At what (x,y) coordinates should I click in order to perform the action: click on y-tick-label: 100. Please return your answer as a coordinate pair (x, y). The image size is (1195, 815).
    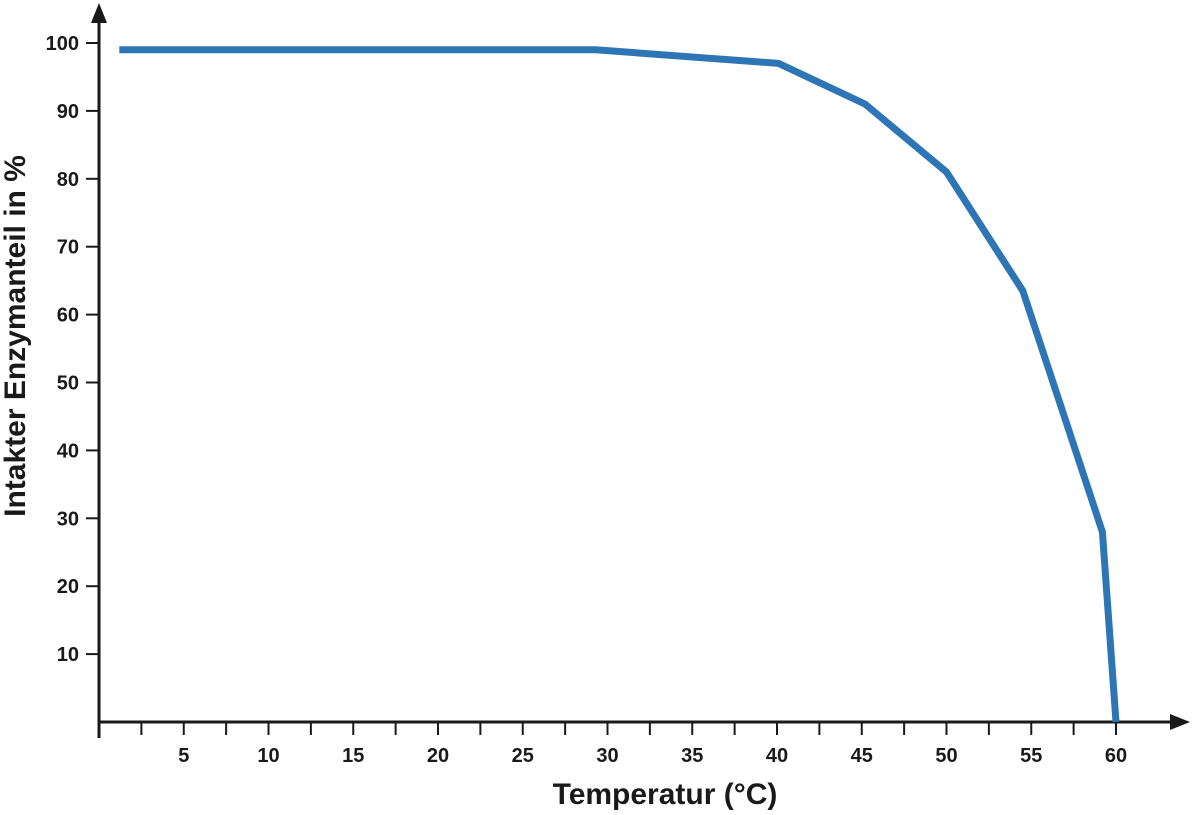
    Looking at the image, I should click on (62, 44).